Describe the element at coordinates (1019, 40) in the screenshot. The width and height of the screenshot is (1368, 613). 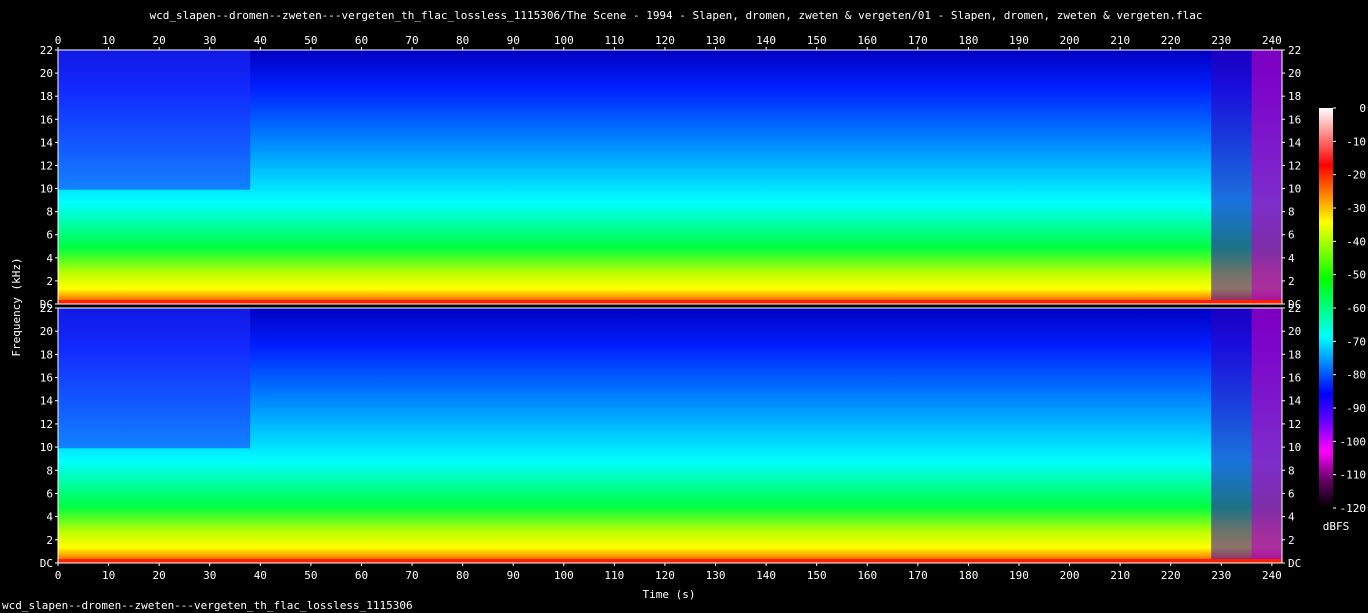
I see `x-tick-label-top: 190` at that location.